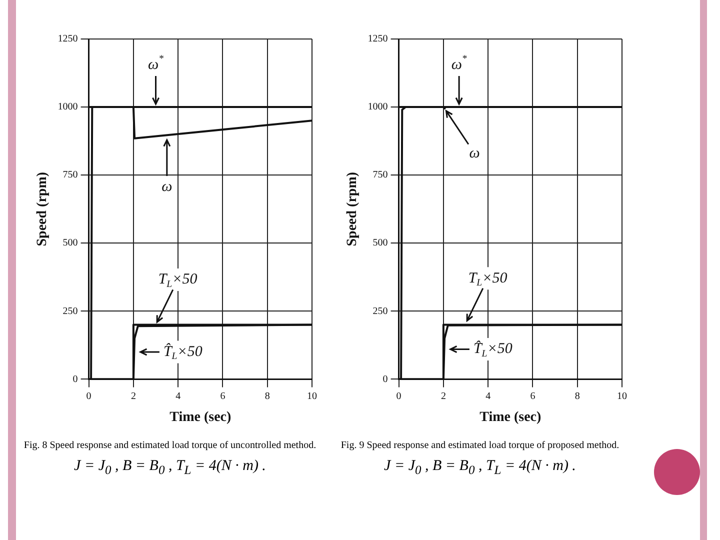  What do you see at coordinates (480, 445) in the screenshot?
I see `caption: Fig. 9 Speed response and estimated load torque of proposed method.` at bounding box center [480, 445].